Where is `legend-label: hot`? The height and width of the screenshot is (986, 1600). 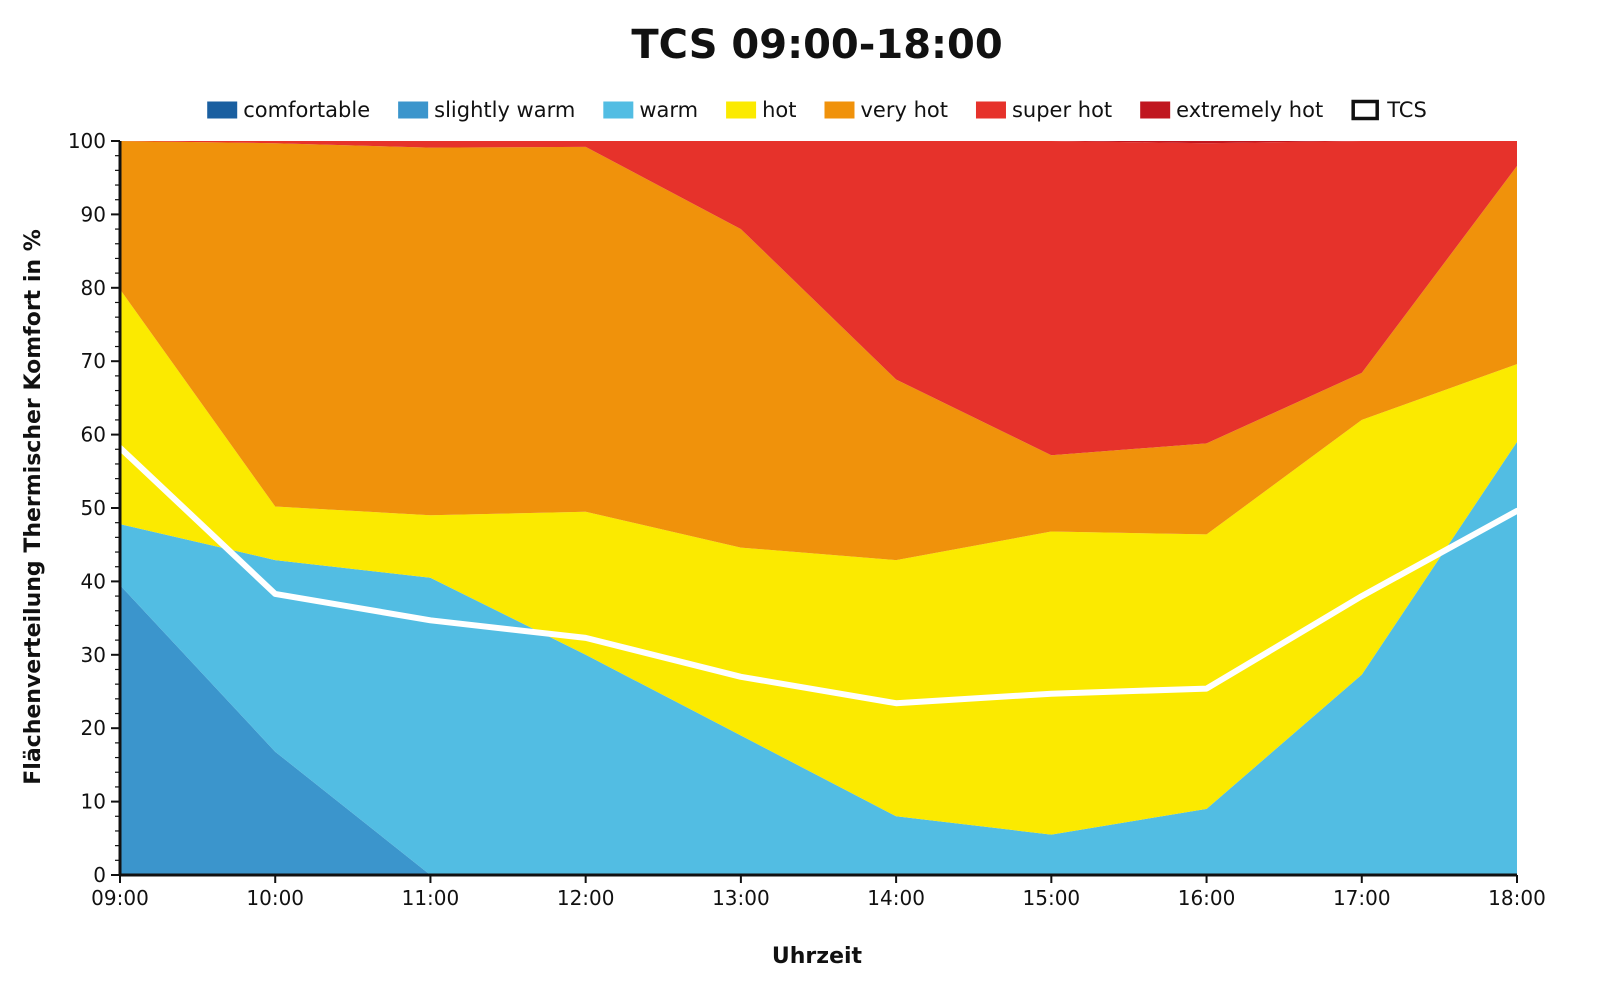 legend-label: hot is located at coordinates (779, 110).